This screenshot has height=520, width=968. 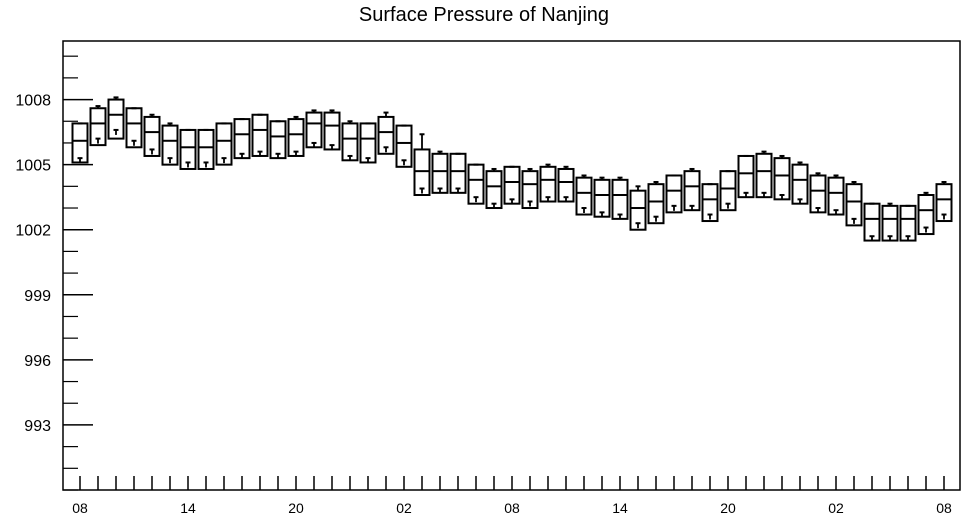 I want to click on chart-title: Surface Pressure of Nanjing, so click(x=484, y=15).